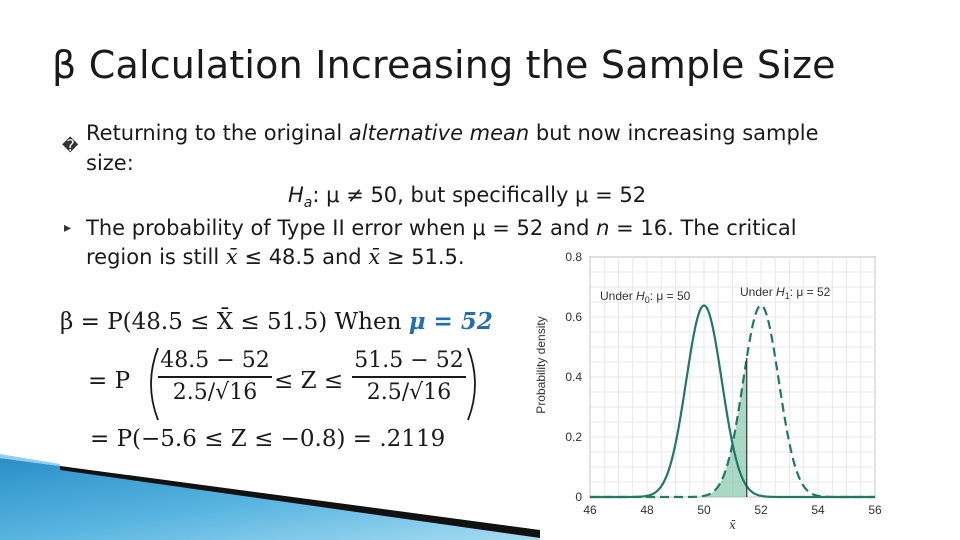  I want to click on y-tick-label: 0.2, so click(573, 437).